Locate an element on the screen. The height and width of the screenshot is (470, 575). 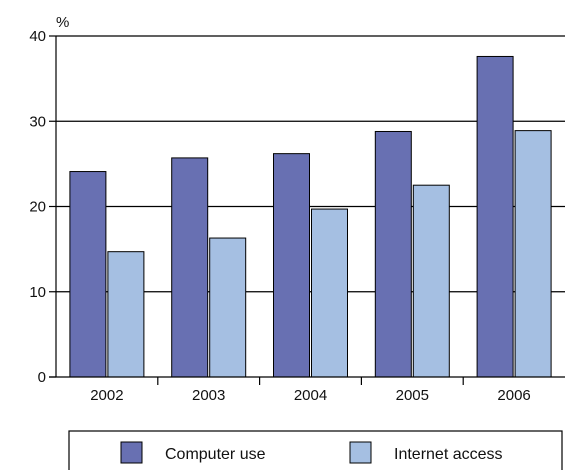
bar-computer-use-2006 is located at coordinates (495, 216).